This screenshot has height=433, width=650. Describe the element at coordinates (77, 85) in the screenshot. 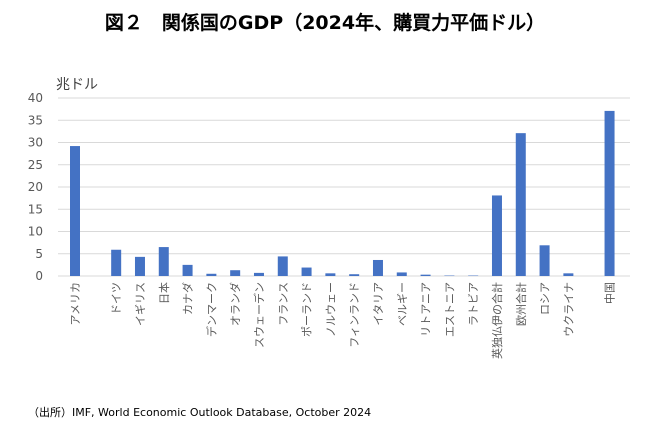

I see `y-axis-unit-label: 兆ドル` at that location.